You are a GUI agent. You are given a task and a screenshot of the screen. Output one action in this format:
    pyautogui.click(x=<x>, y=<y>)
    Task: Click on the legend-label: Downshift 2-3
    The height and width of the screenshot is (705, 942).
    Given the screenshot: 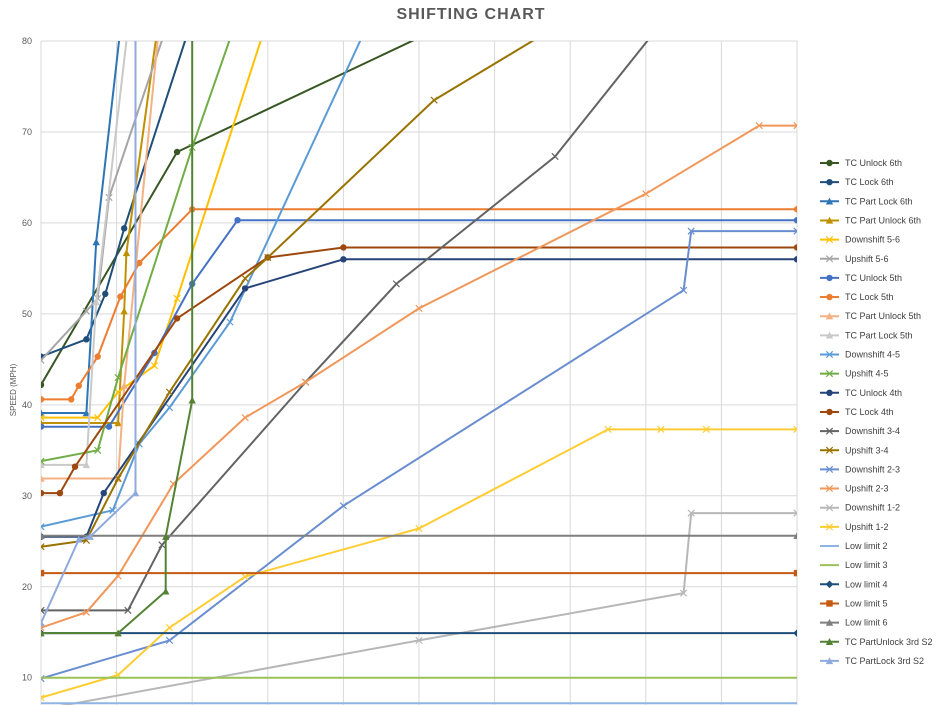 What is the action you would take?
    pyautogui.click(x=872, y=469)
    